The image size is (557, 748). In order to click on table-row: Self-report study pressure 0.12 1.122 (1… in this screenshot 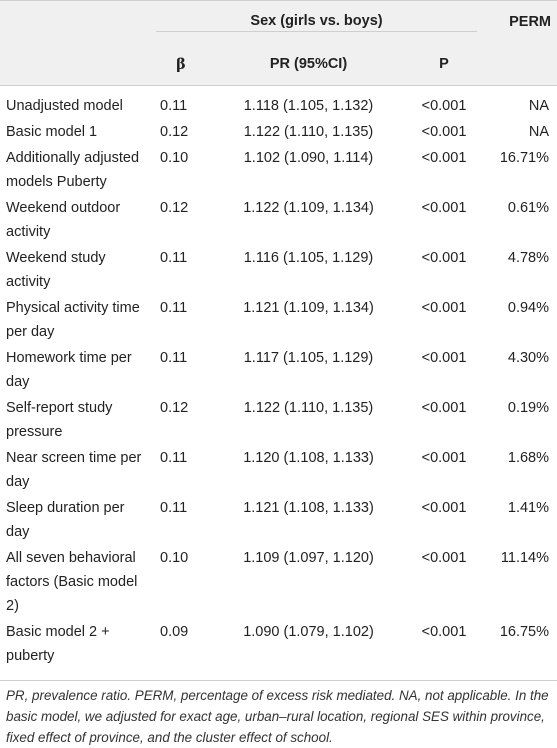, I will do `click(278, 421)`.